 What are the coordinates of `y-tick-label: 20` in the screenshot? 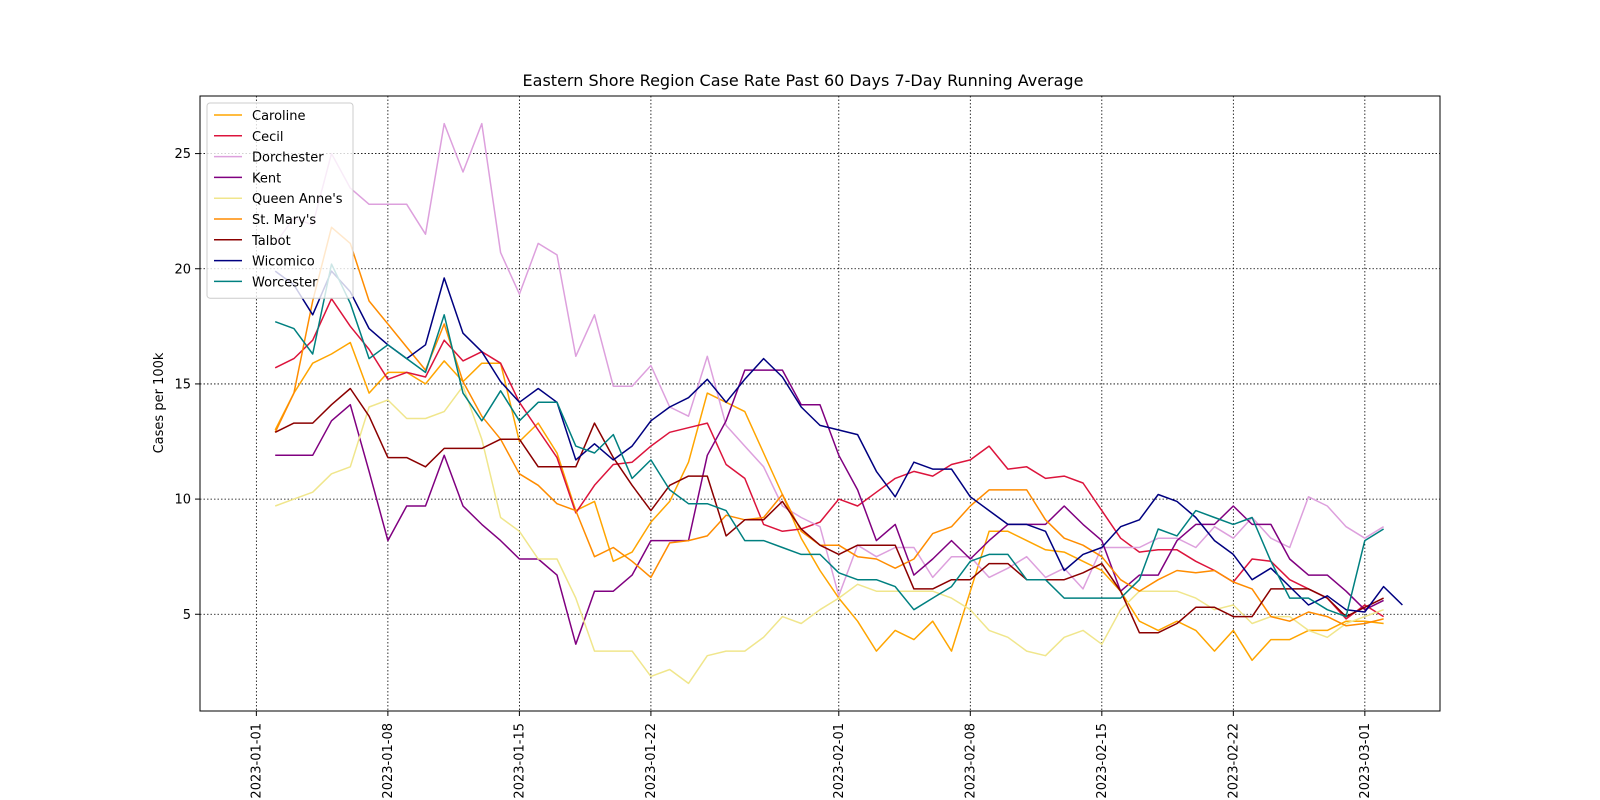 It's located at (182, 269).